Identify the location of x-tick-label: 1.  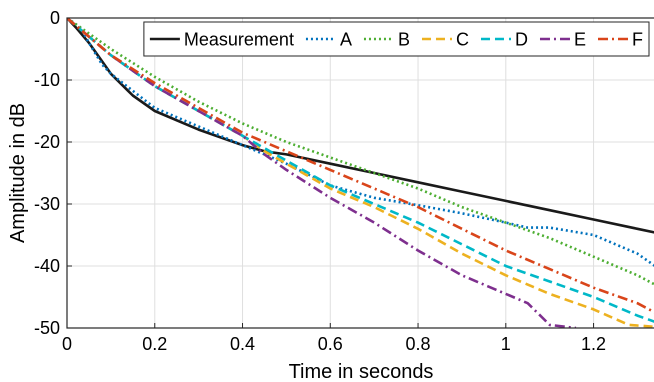
(506, 344).